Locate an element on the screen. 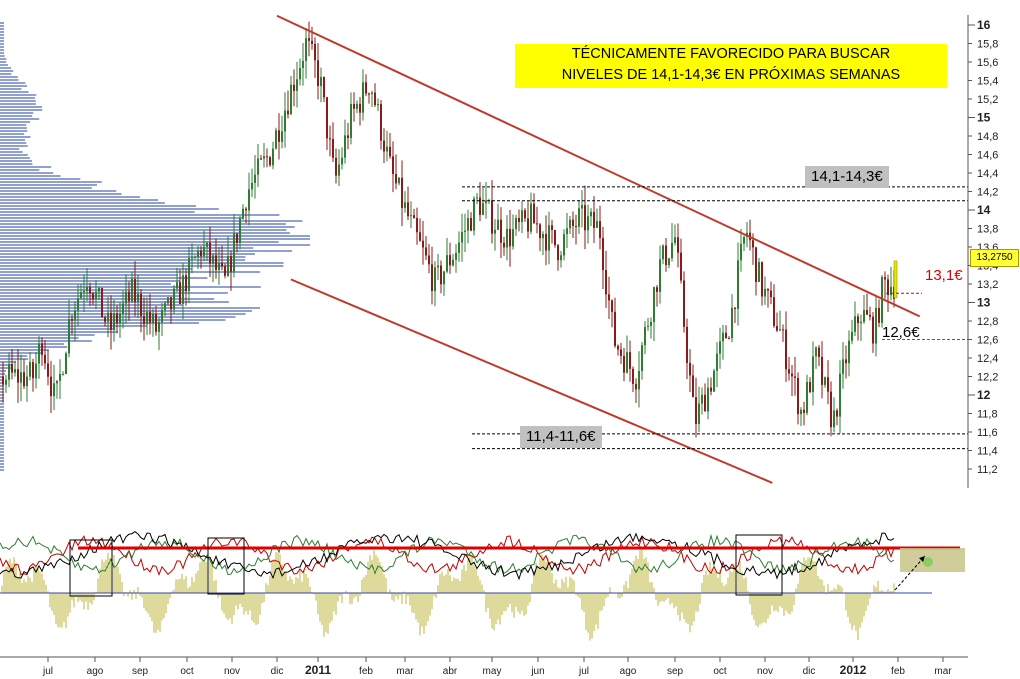 This screenshot has height=679, width=1020. y-tick-label: 12 is located at coordinates (984, 395).